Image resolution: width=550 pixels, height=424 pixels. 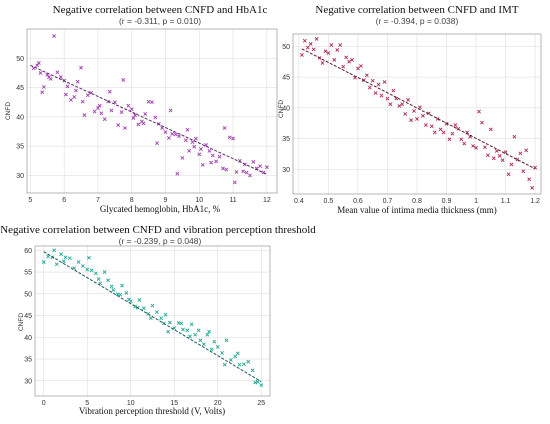 I want to click on x-tick-label: 5, so click(x=30, y=200).